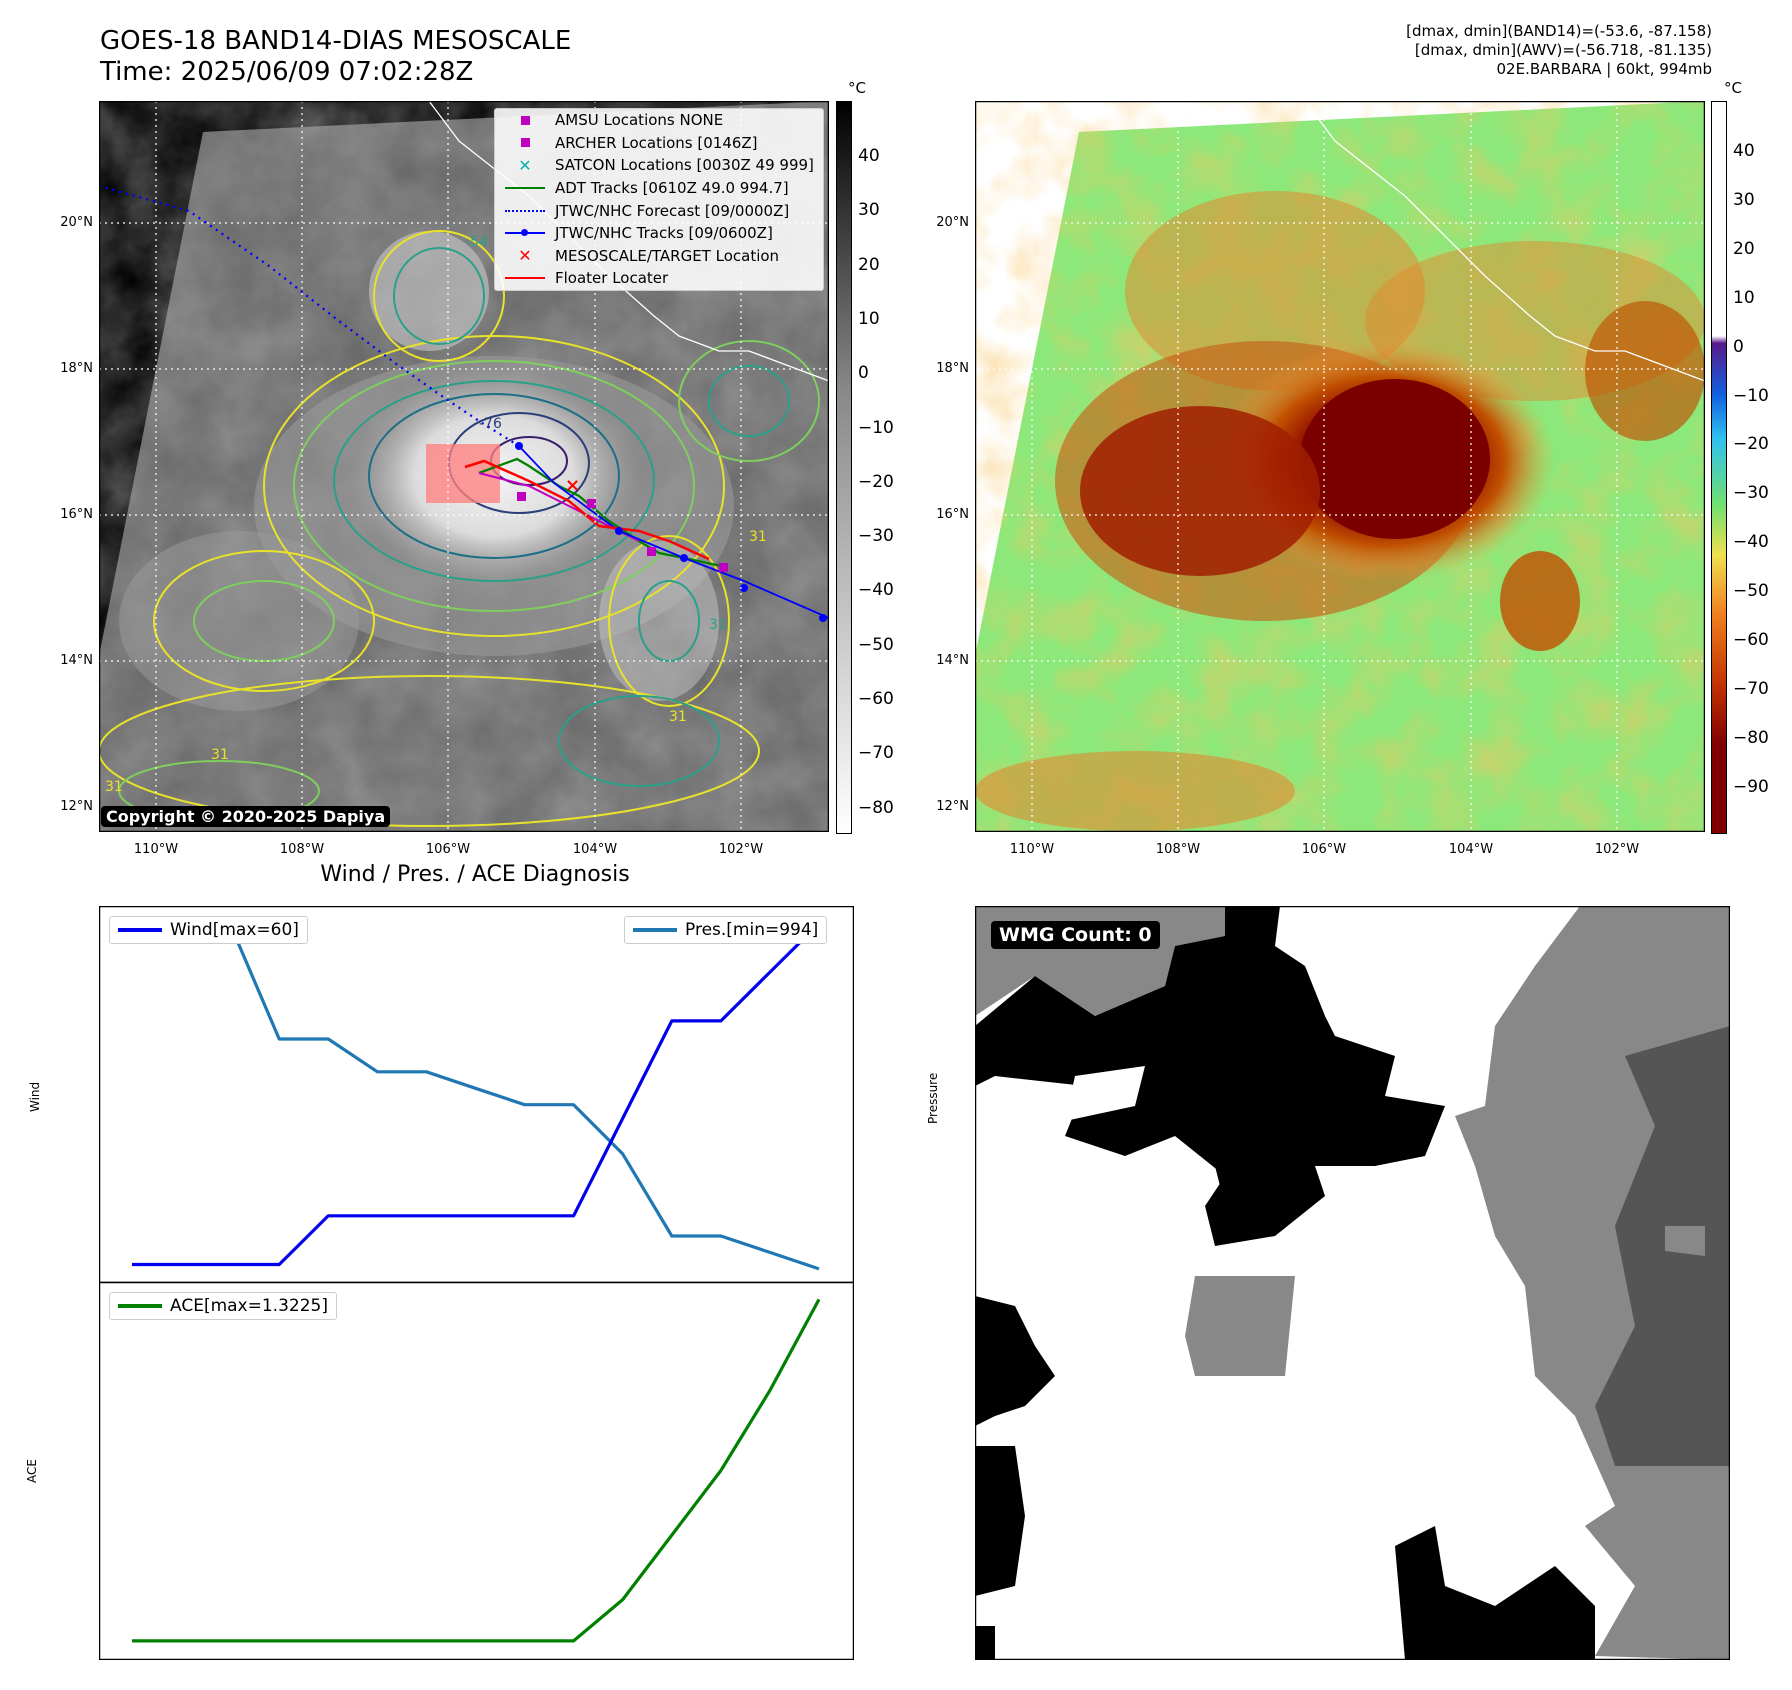 The width and height of the screenshot is (1792, 1690). Describe the element at coordinates (1471, 849) in the screenshot. I see `longitude-label: 104°W` at that location.